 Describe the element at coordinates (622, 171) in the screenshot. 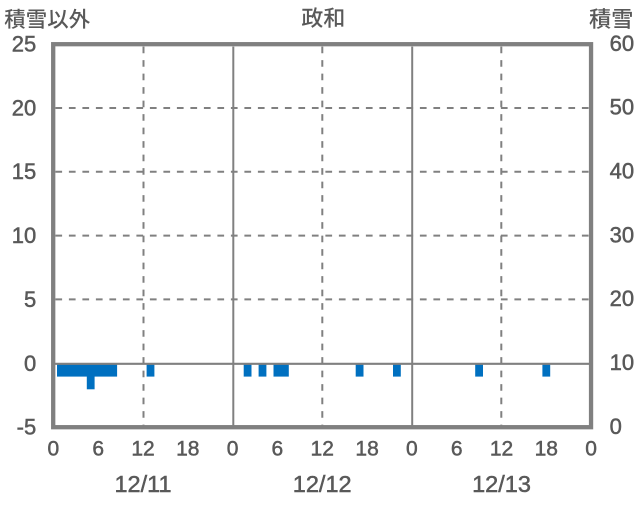

I see `svg-text: 40` at that location.